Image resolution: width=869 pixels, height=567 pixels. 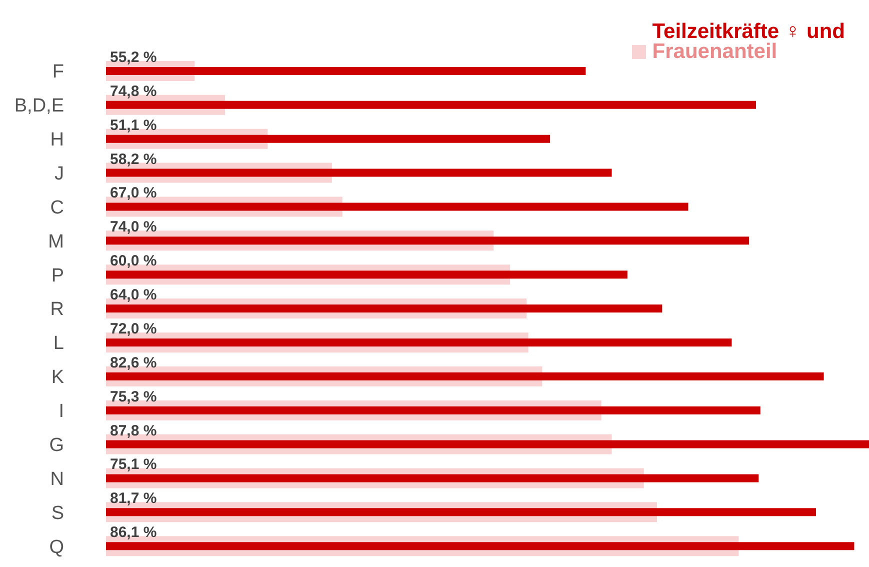 What do you see at coordinates (57, 513) in the screenshot?
I see `y-tick-label: S` at bounding box center [57, 513].